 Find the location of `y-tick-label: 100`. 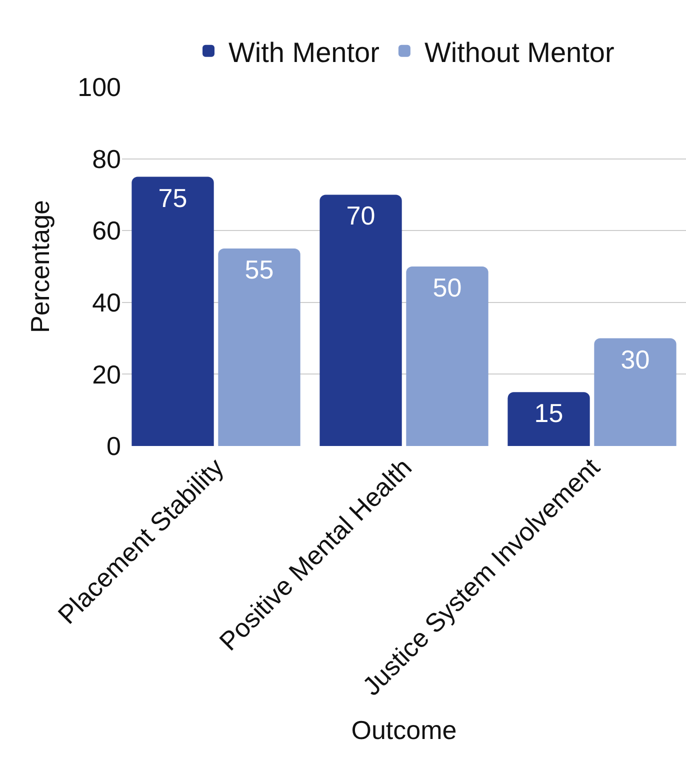

y-tick-label: 100 is located at coordinates (99, 87).